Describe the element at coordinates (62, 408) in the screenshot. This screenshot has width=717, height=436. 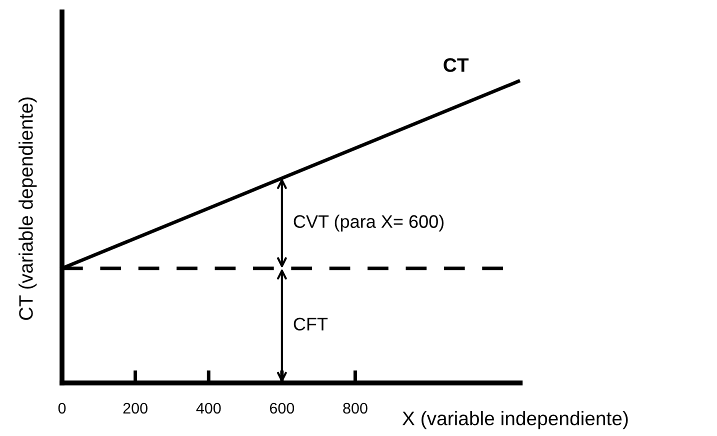
I see `x-tick-label: 0` at that location.